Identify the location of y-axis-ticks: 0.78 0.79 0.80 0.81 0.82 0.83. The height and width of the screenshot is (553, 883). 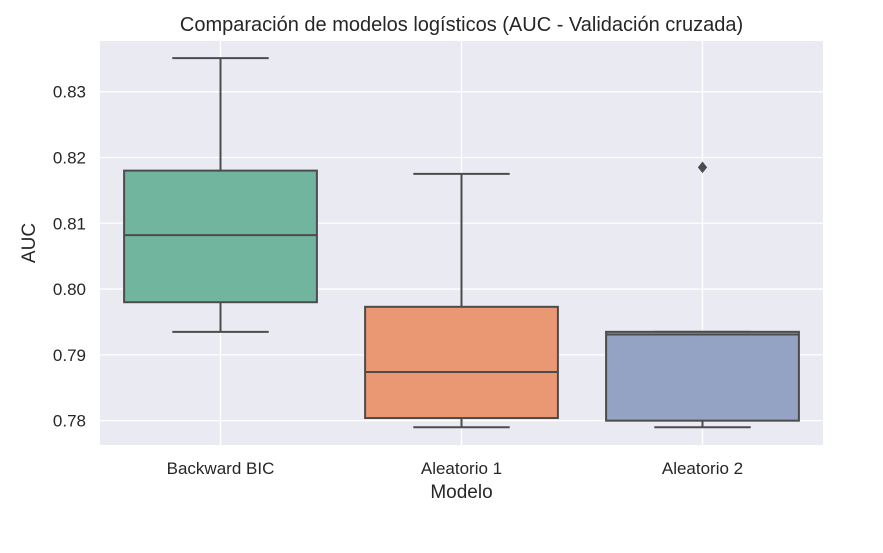
(69, 257).